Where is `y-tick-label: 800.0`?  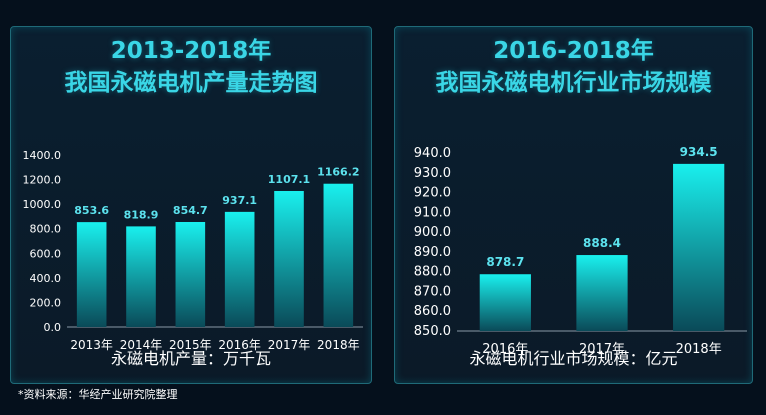
y-tick-label: 800.0 is located at coordinates (46, 229).